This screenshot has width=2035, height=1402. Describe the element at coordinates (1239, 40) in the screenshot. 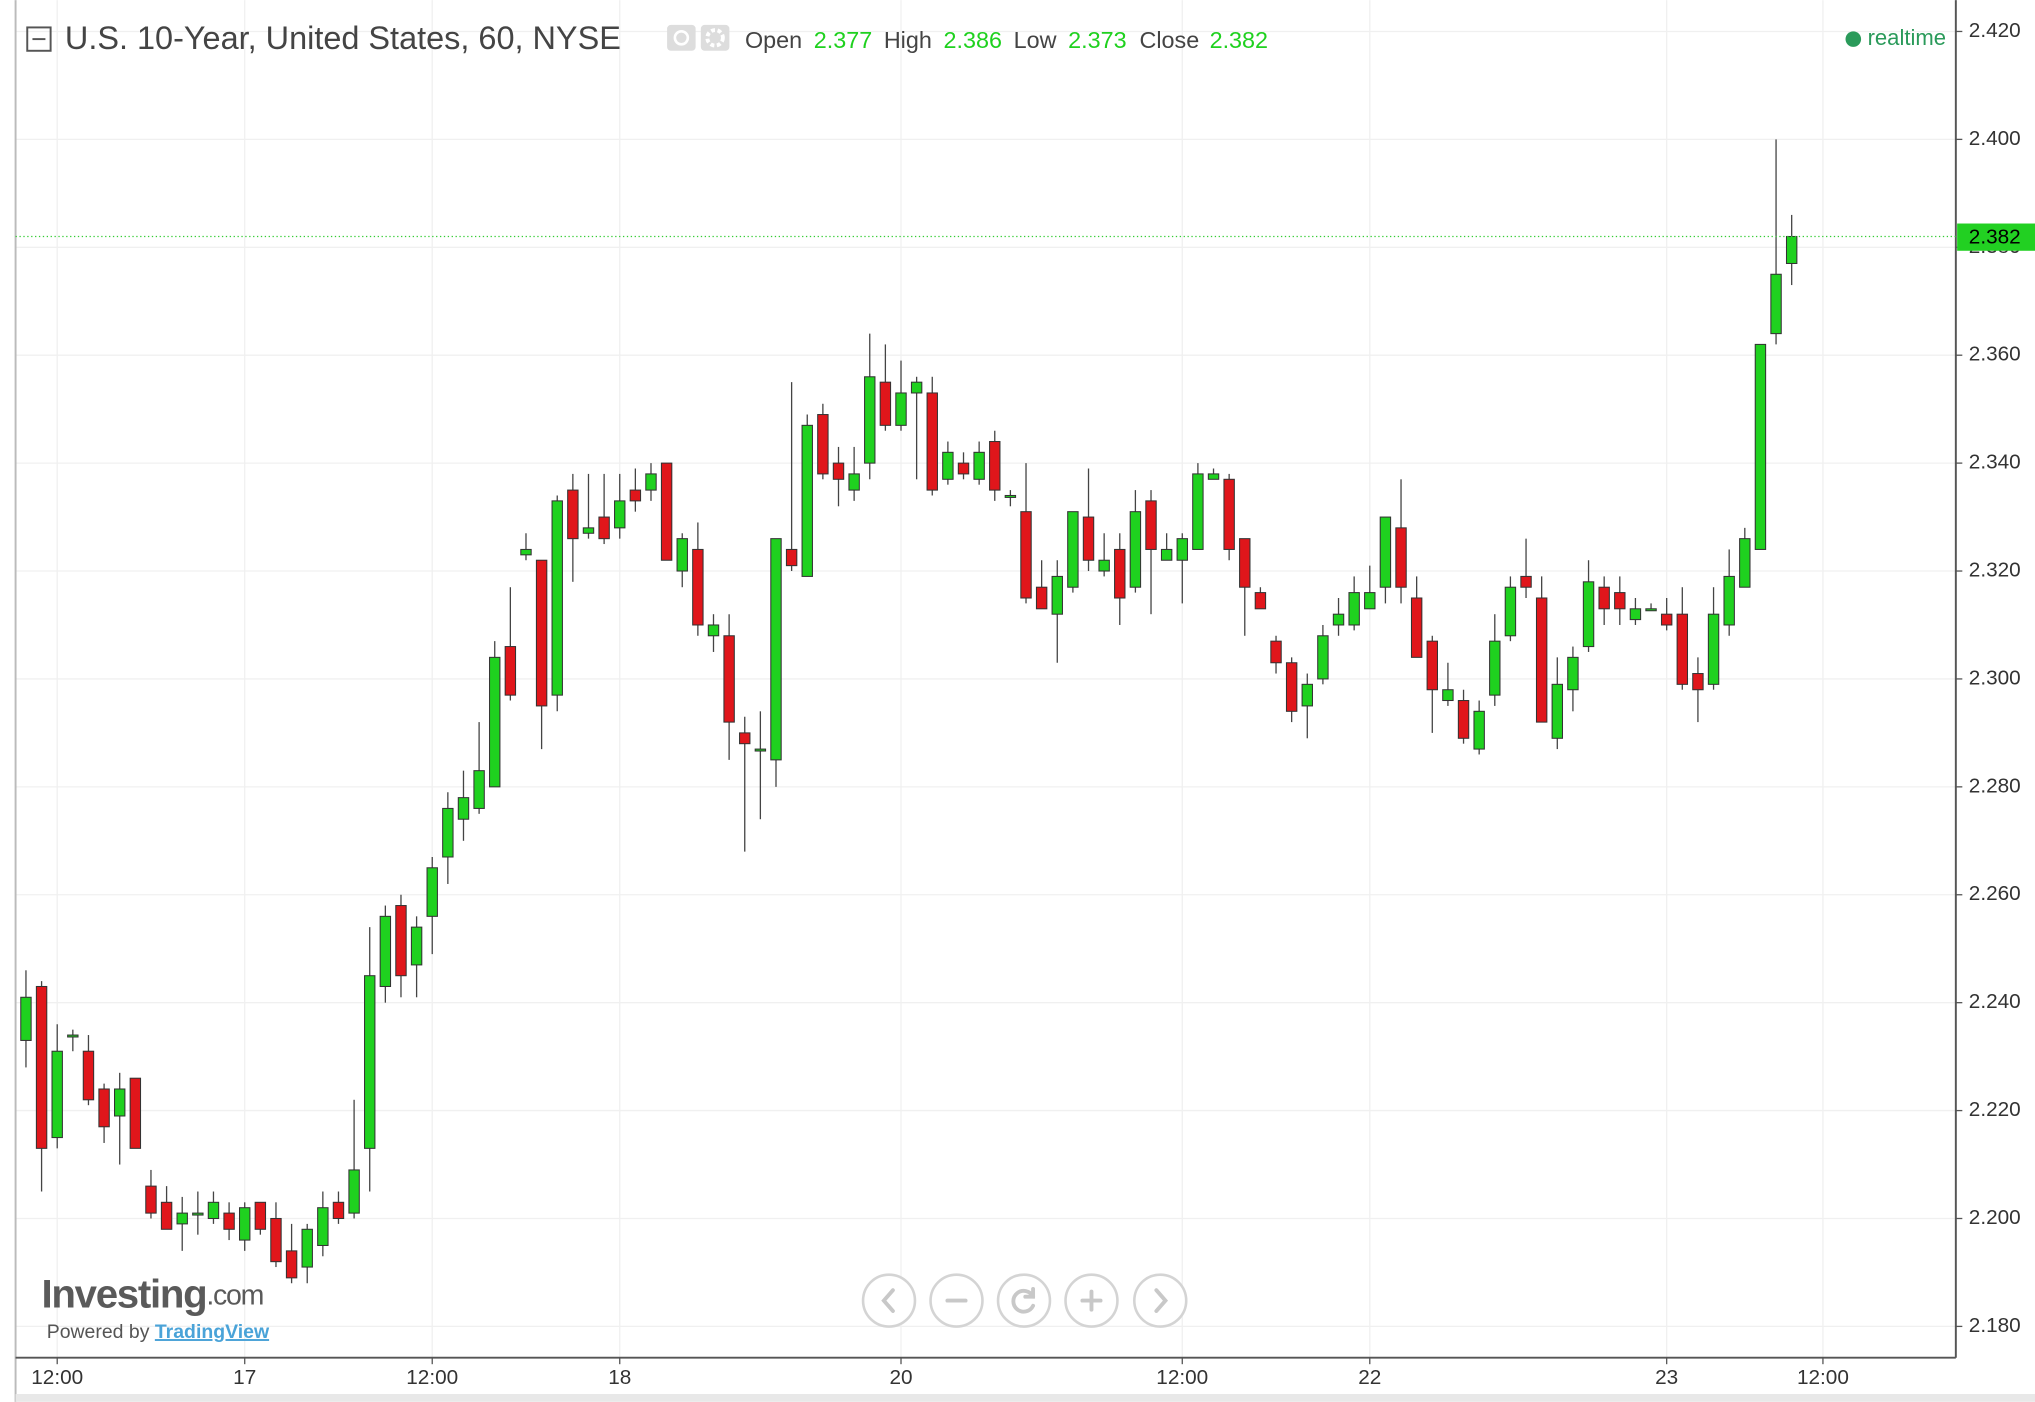

I see `ohlc-value: 2.382` at that location.